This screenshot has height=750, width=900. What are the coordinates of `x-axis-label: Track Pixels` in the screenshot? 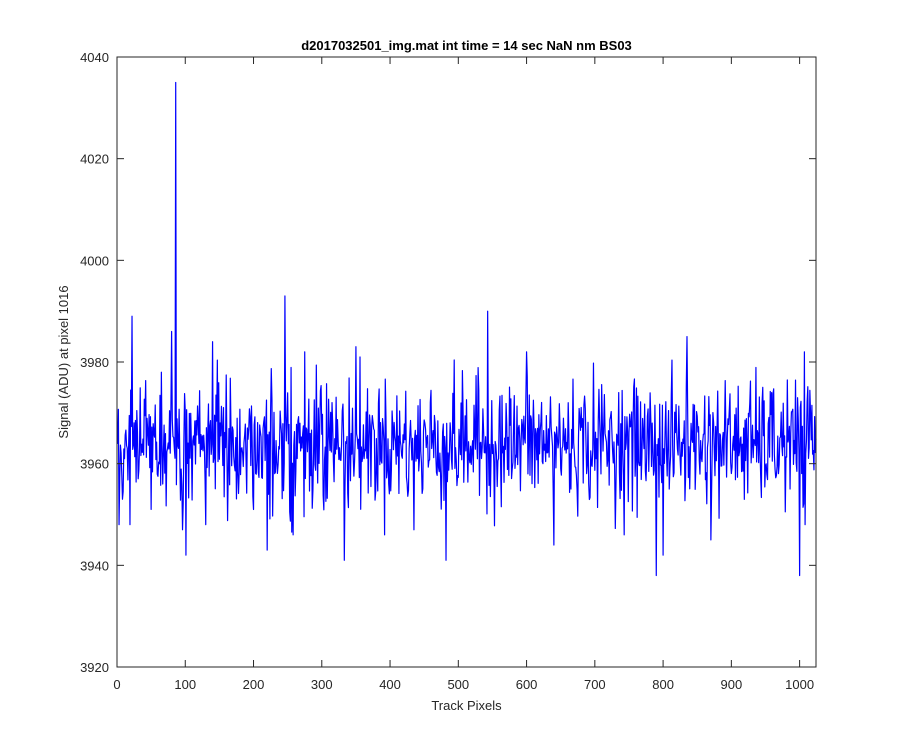 It's located at (466, 705).